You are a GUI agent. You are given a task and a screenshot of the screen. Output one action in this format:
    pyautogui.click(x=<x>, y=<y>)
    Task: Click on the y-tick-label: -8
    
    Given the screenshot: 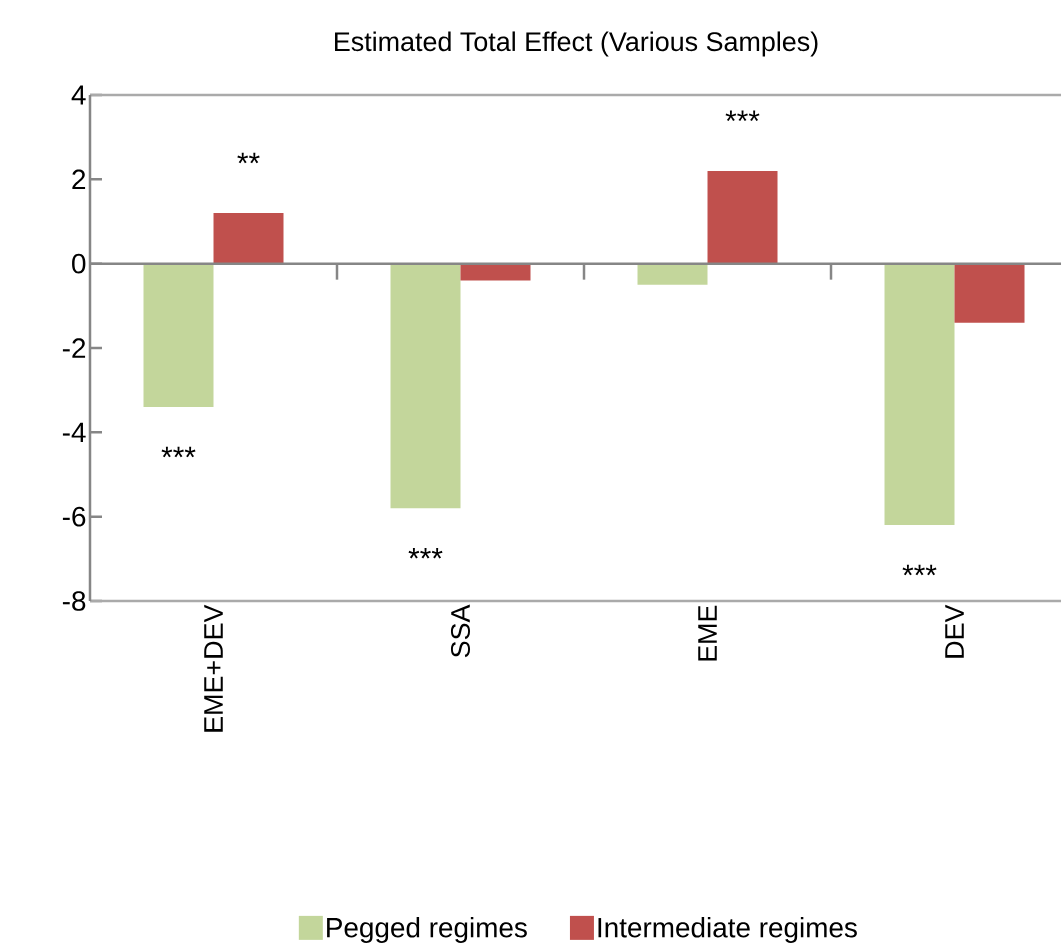 What is the action you would take?
    pyautogui.click(x=74, y=601)
    